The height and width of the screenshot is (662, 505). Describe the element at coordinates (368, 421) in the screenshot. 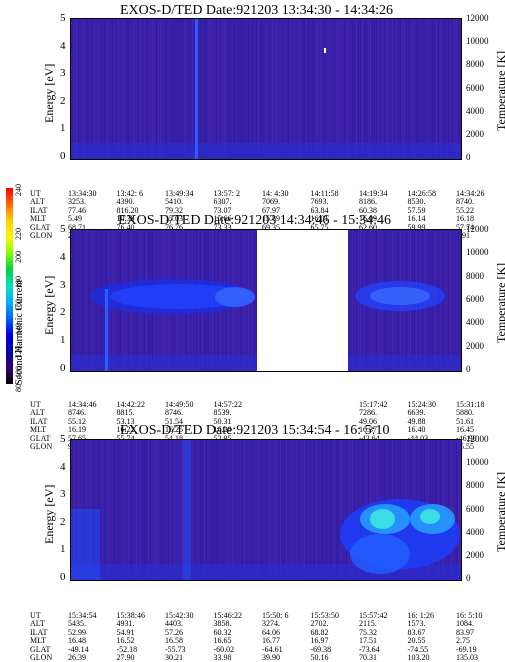

I see `ephemeris-cell: 49.06` at that location.